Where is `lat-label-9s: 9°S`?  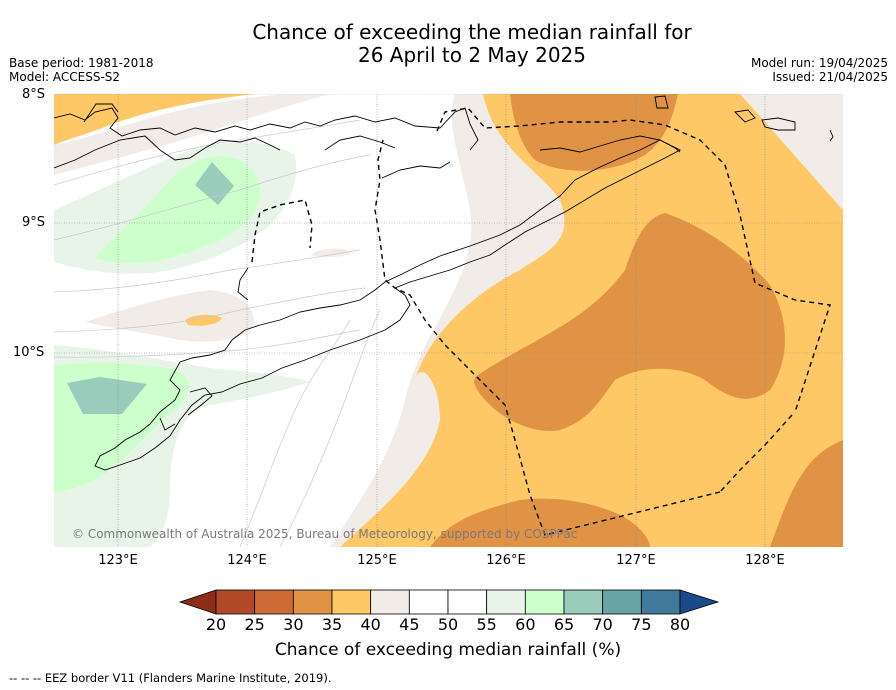
lat-label-9s: 9°S is located at coordinates (34, 222).